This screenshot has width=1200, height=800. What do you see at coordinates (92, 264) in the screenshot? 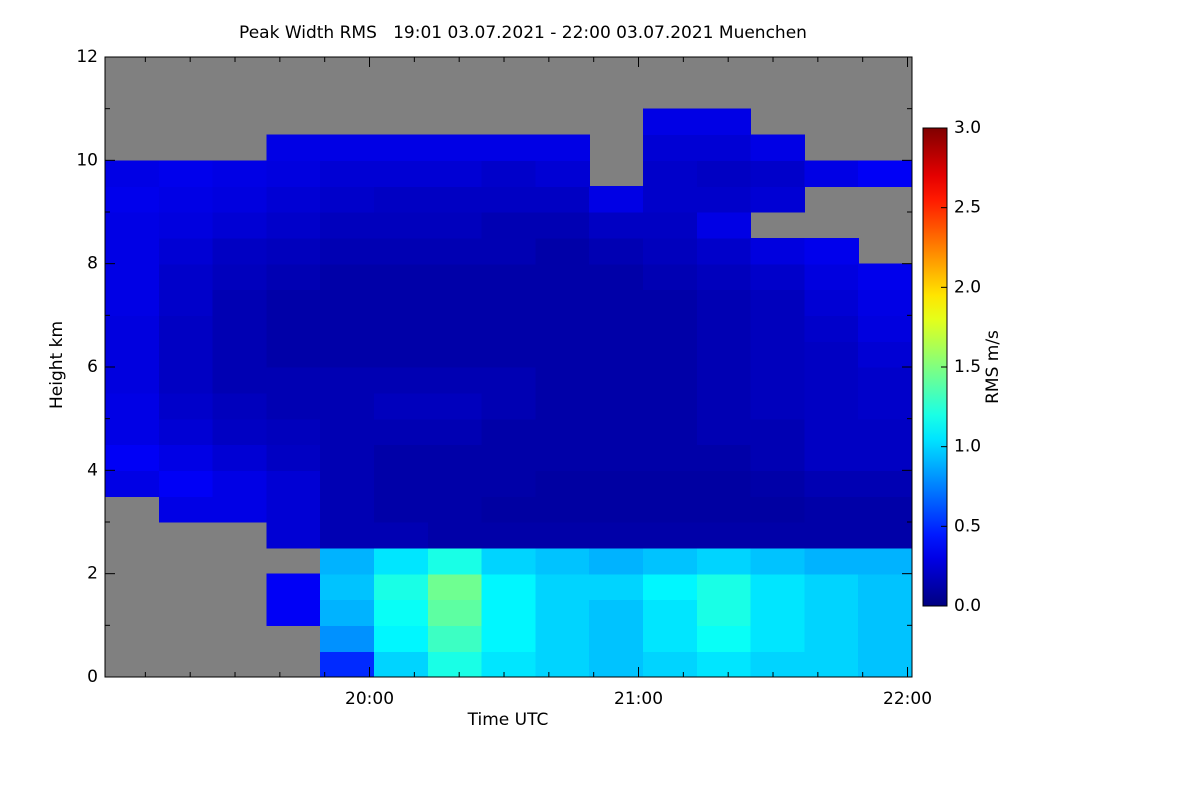
I see `y-tick-label: 8` at bounding box center [92, 264].